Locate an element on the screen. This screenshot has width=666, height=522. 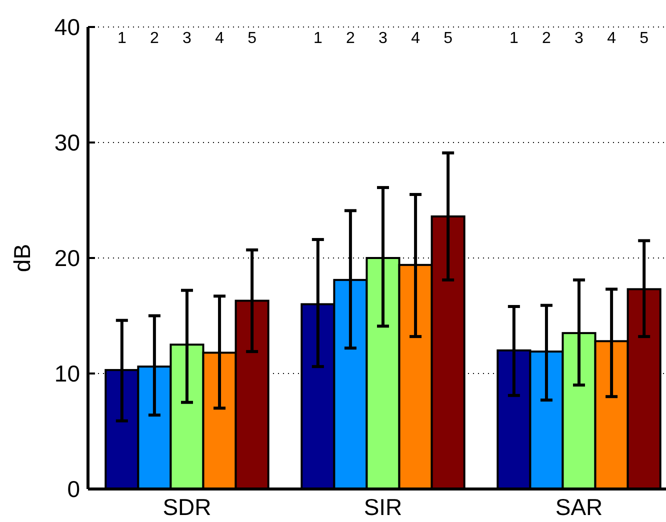
x-tick-label: SIR is located at coordinates (383, 507).